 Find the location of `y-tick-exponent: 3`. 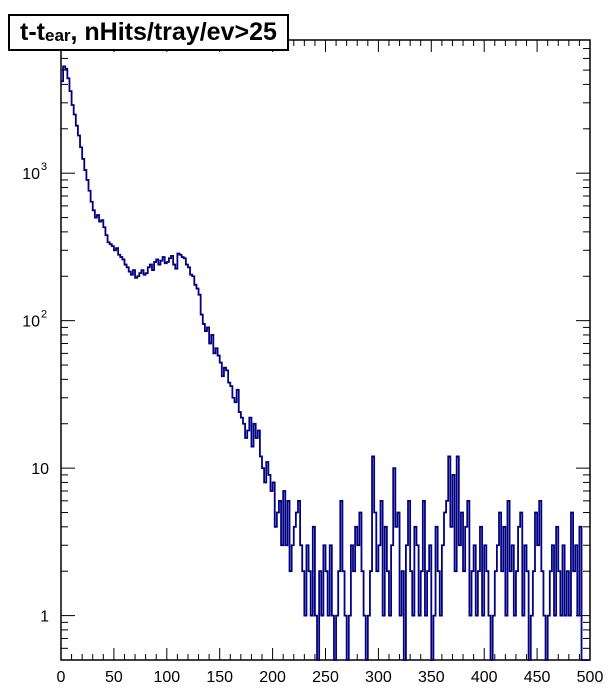

y-tick-exponent: 3 is located at coordinates (44, 167).